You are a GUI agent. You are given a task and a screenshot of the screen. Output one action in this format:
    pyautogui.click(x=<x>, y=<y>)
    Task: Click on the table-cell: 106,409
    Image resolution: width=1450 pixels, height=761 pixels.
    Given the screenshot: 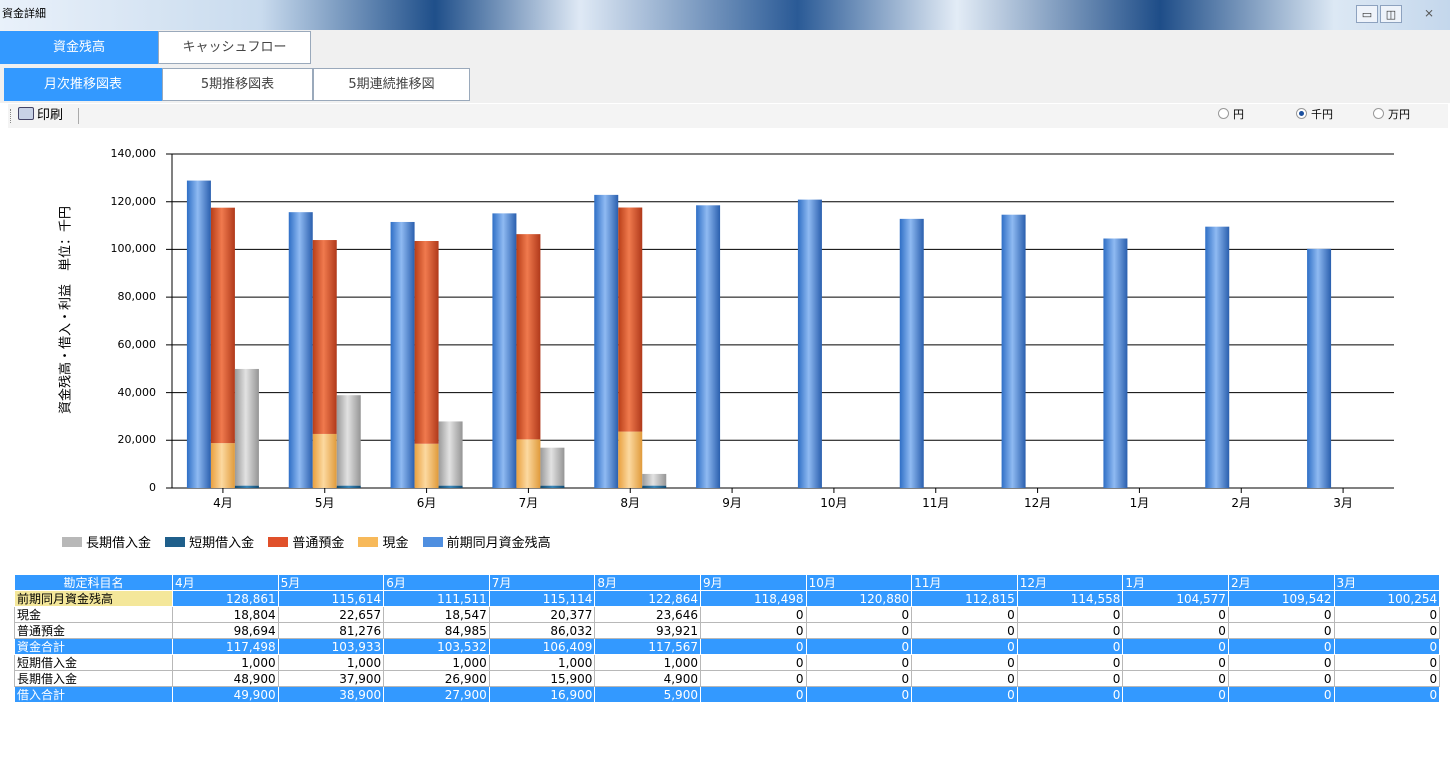 What is the action you would take?
    pyautogui.click(x=542, y=646)
    